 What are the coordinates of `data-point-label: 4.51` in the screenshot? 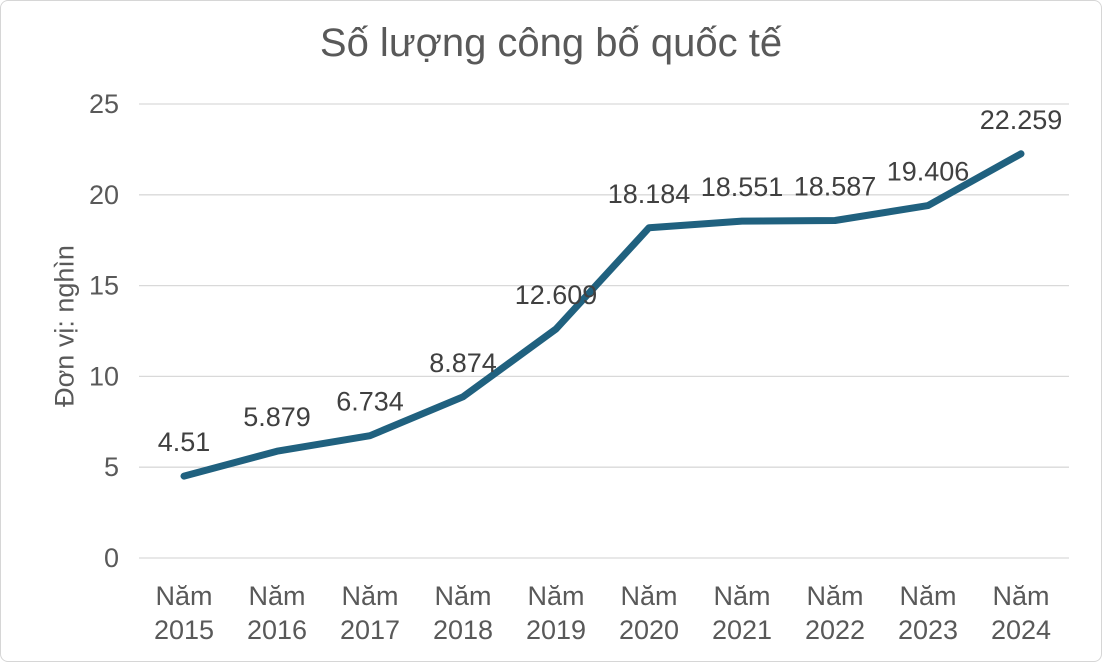 It's located at (184, 442).